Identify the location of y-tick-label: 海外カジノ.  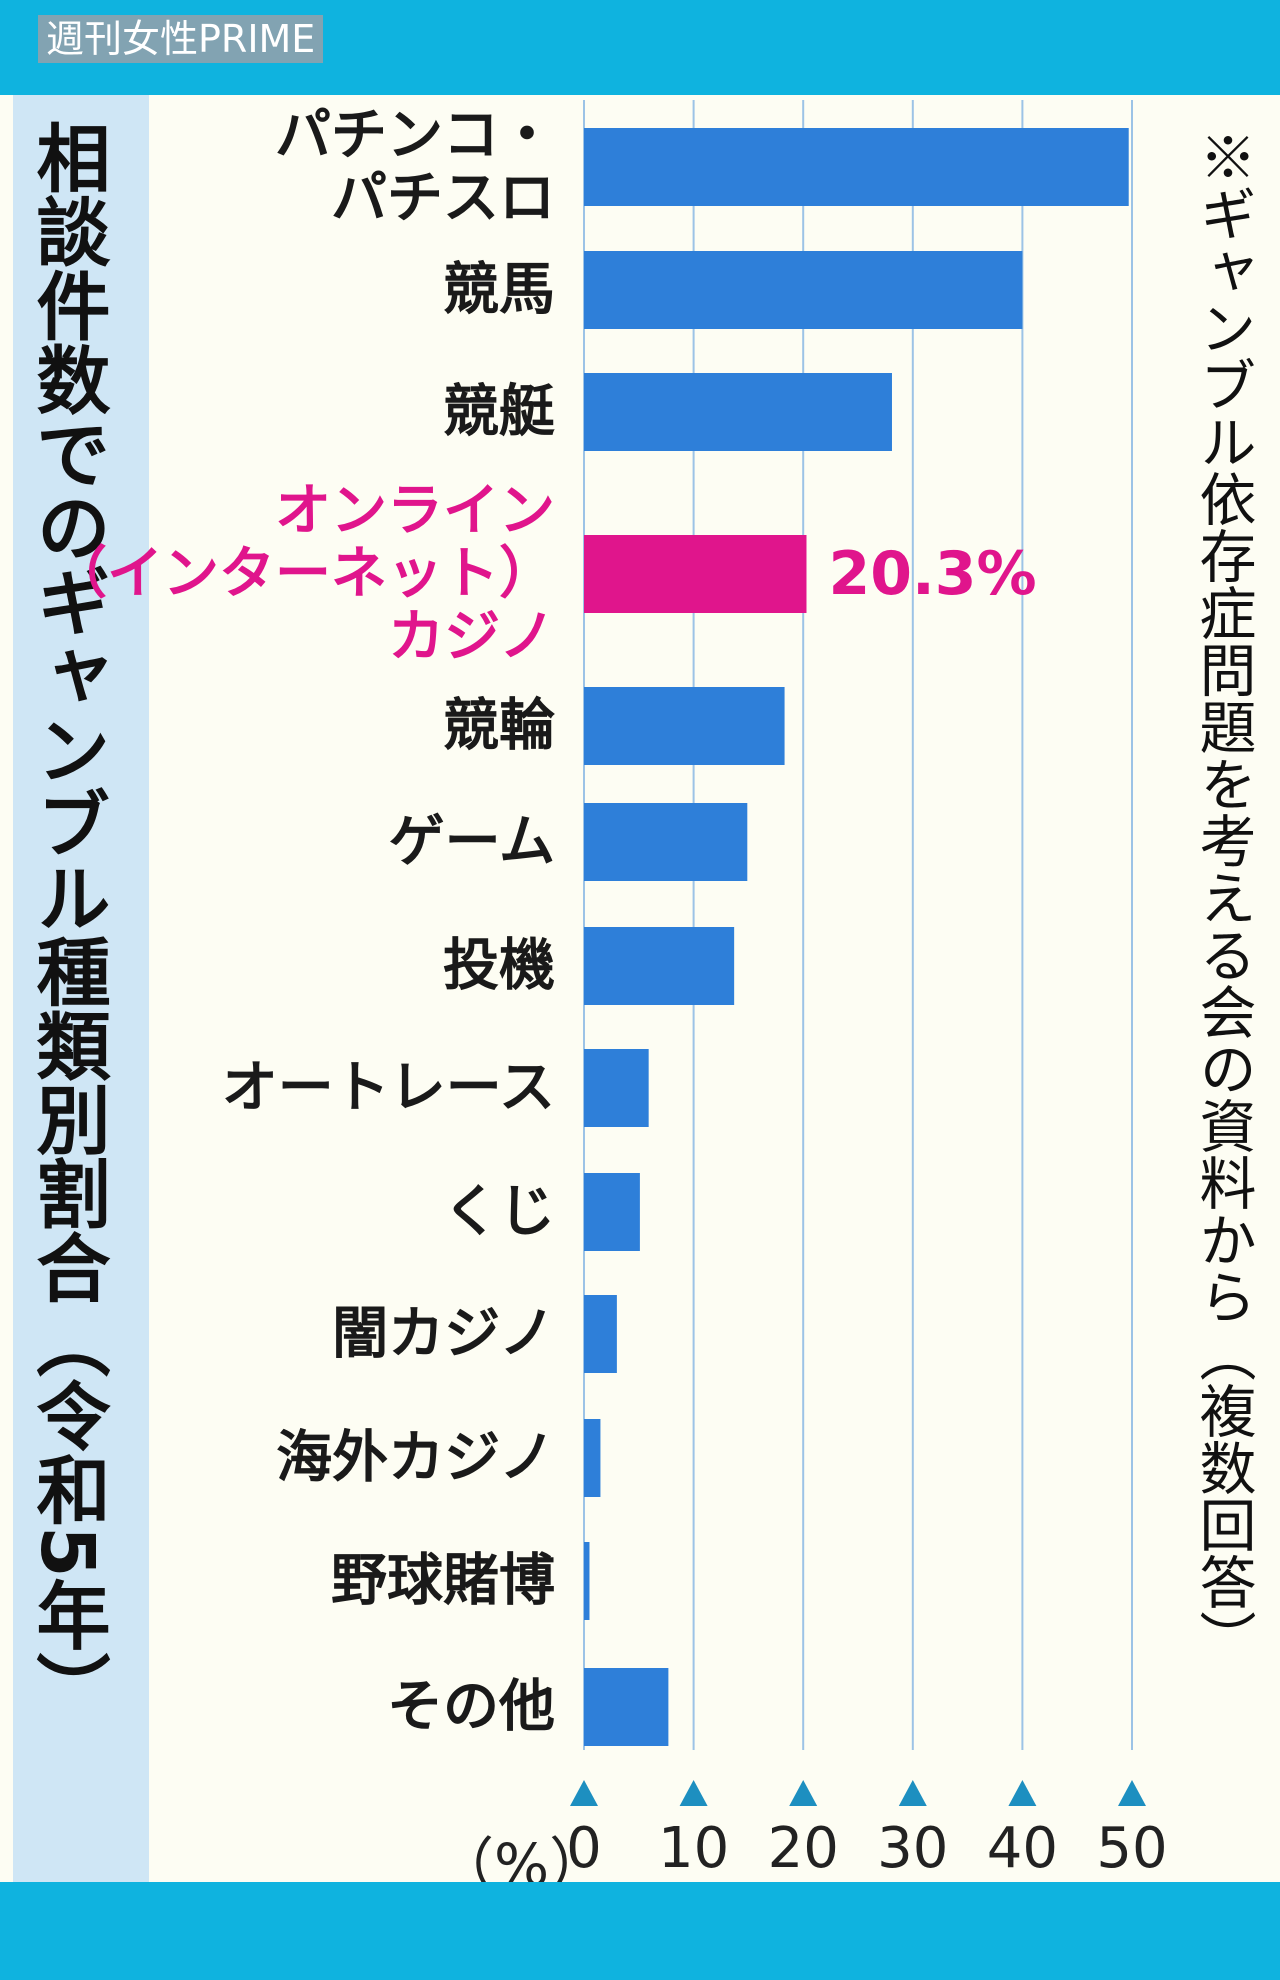
(415, 1458).